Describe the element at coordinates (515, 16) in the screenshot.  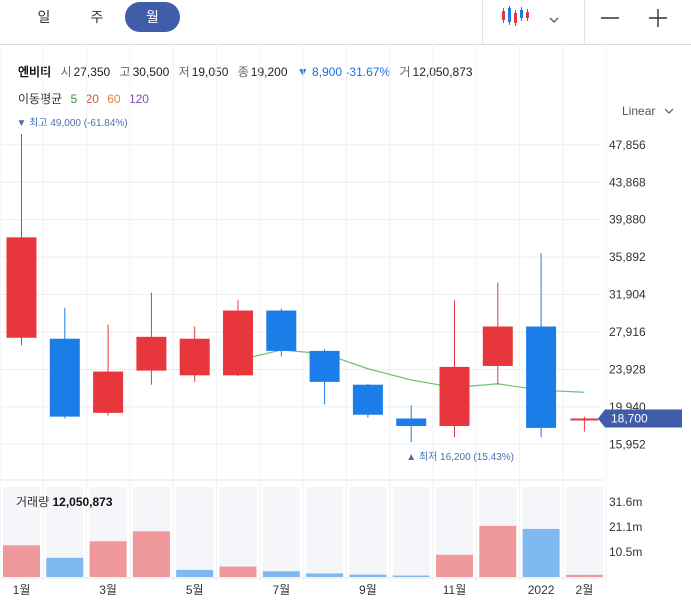
I see `candlestick-icon` at that location.